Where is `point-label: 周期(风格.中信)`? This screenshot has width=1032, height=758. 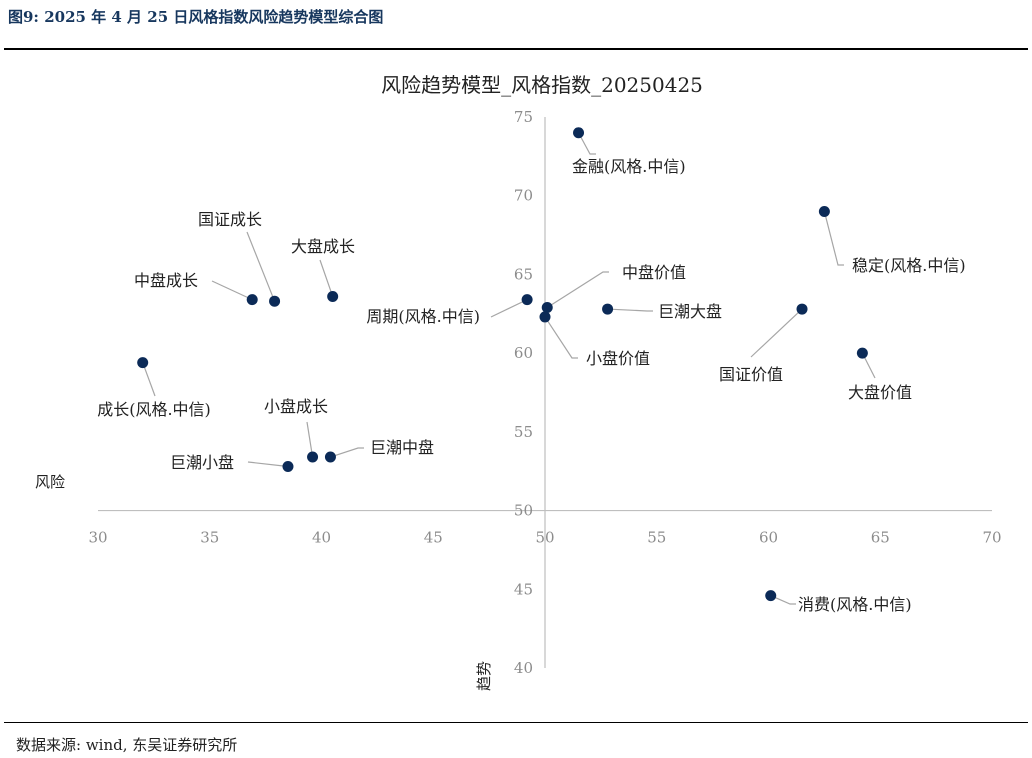
point-label: 周期(风格.中信) is located at coordinates (423, 316).